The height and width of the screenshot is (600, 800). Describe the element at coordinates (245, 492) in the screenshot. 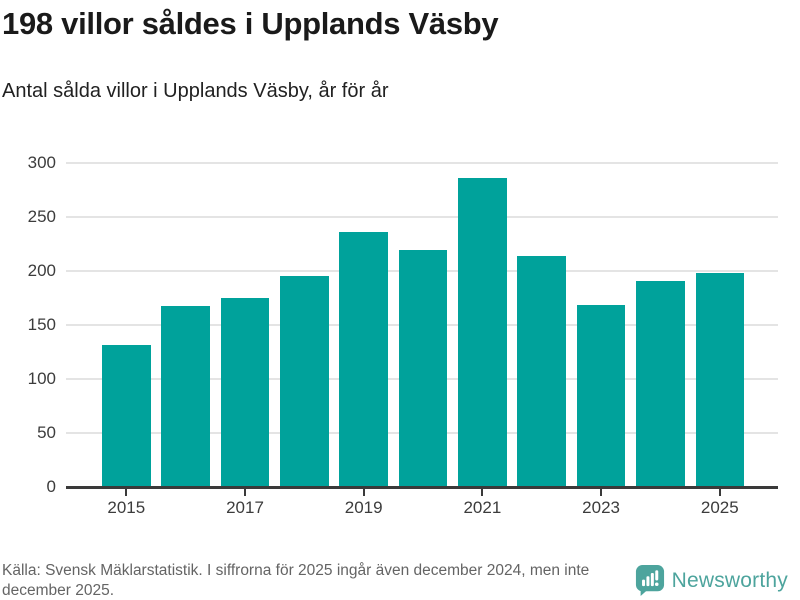

I see `x-tick-2017` at that location.